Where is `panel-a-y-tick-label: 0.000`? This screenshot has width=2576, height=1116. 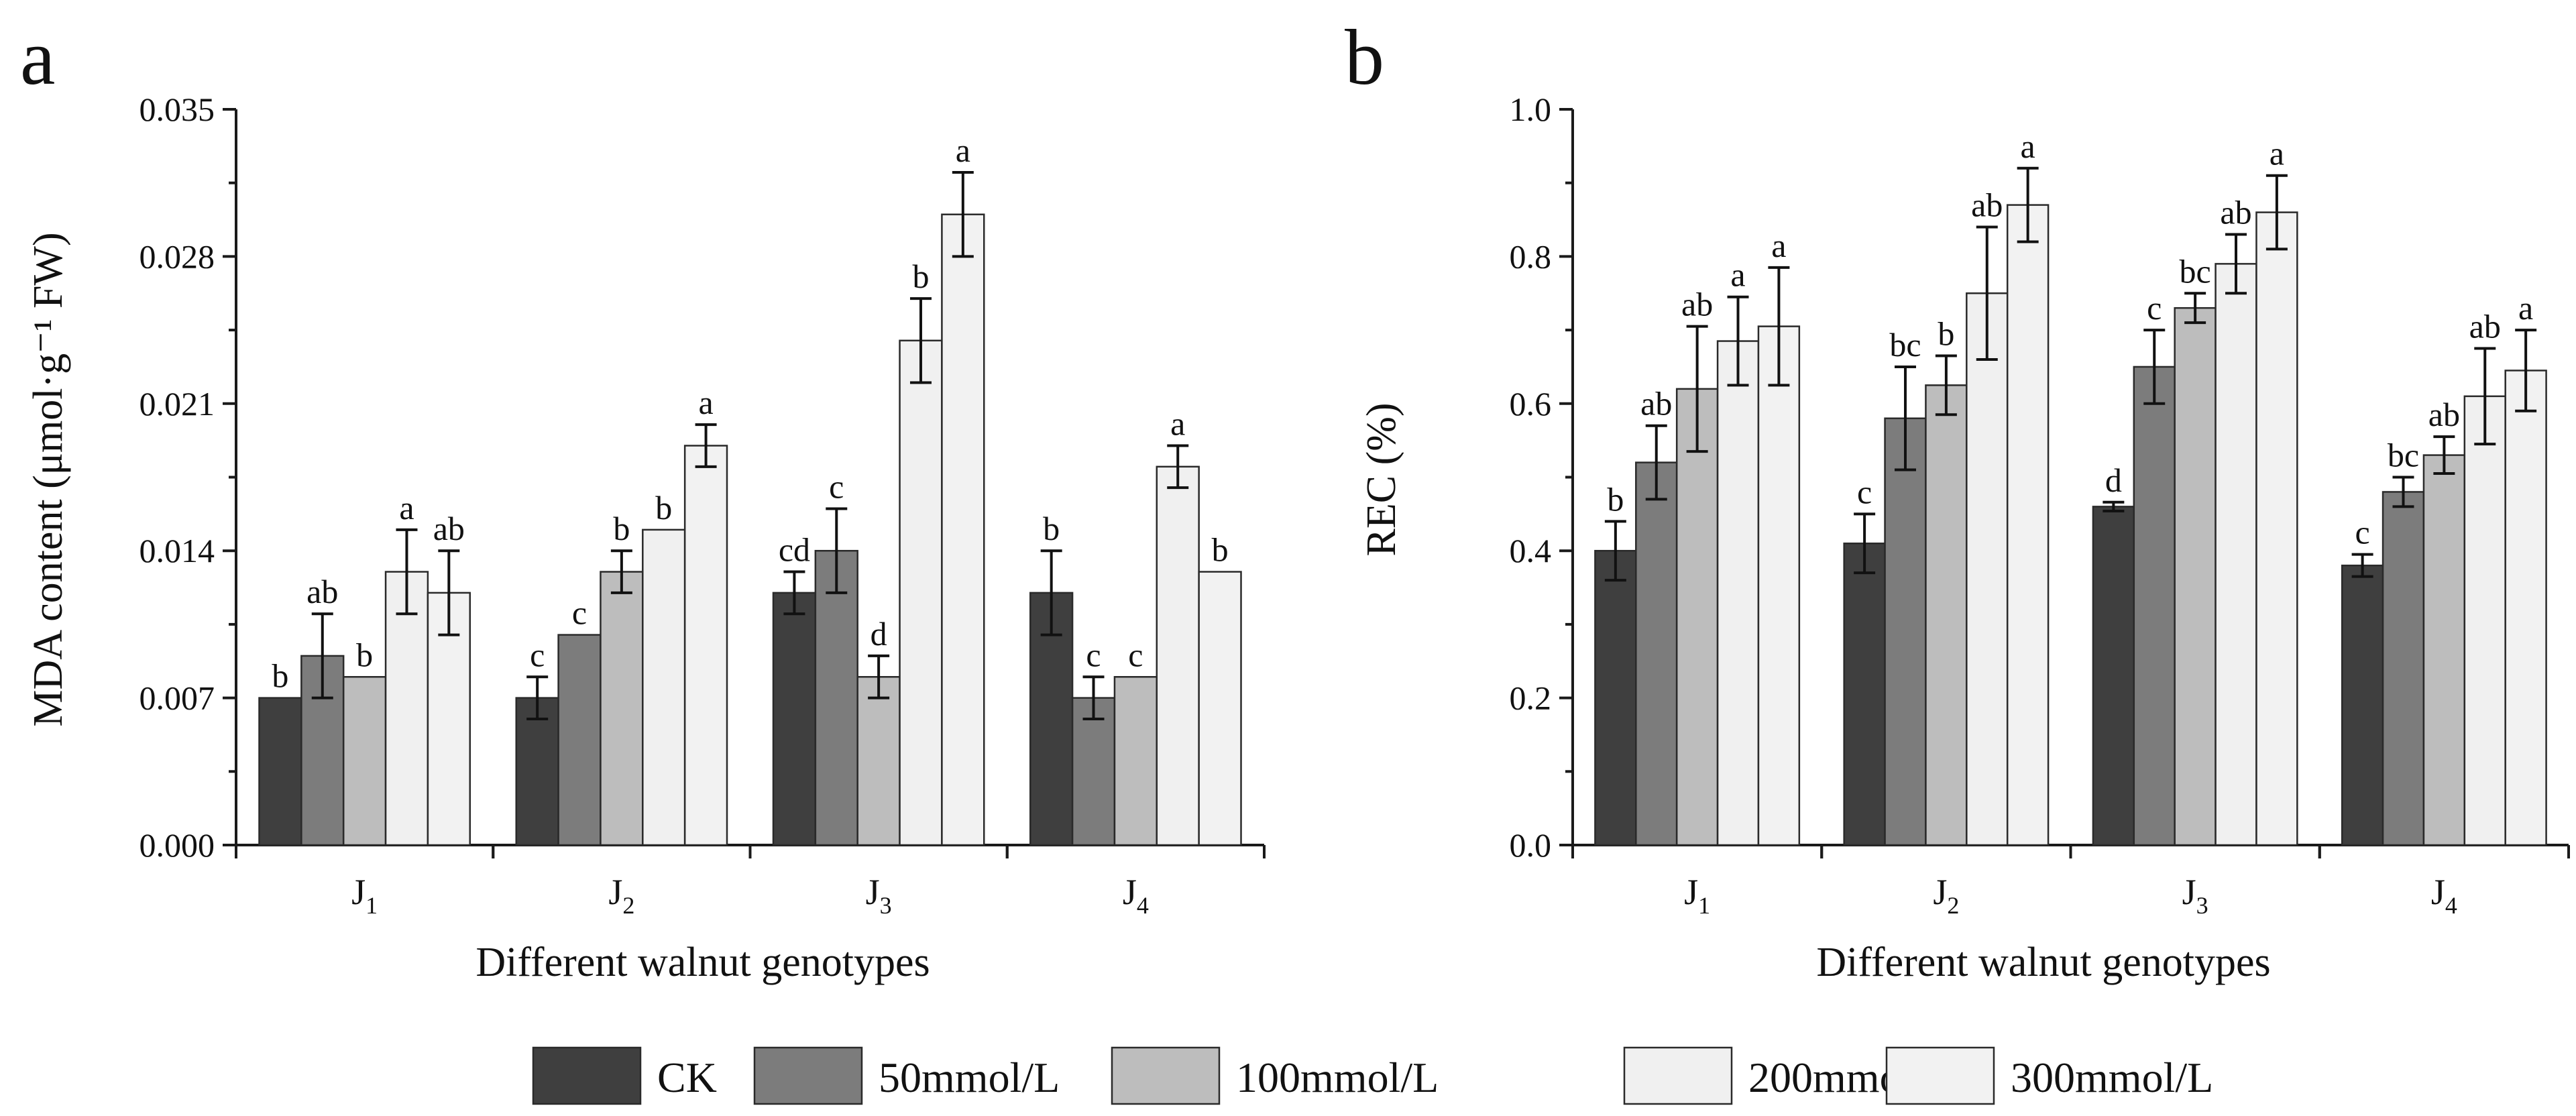
panel-a-y-tick-label: 0.000 is located at coordinates (177, 845).